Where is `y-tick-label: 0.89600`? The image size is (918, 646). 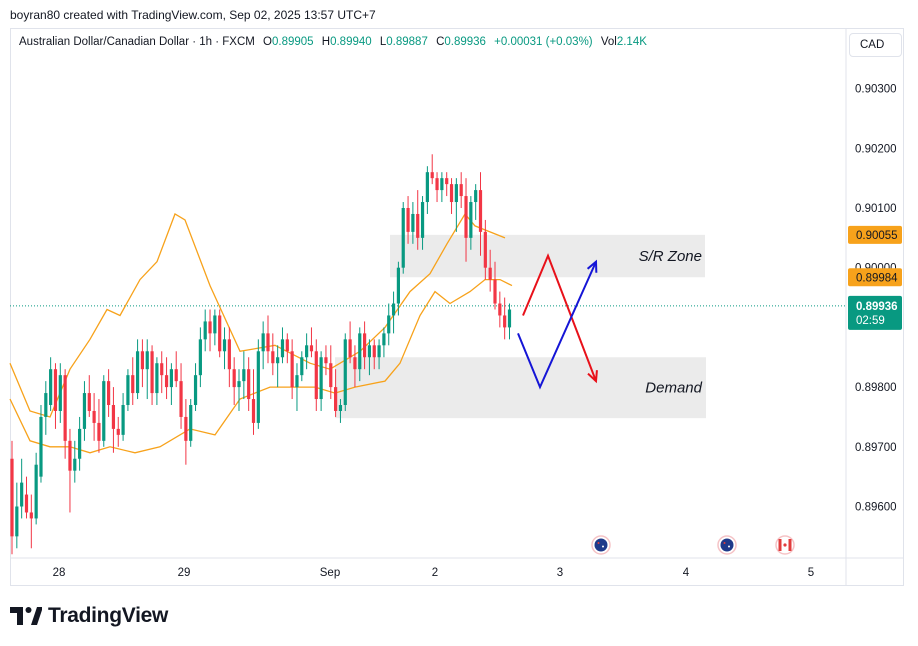 y-tick-label: 0.89600 is located at coordinates (876, 508).